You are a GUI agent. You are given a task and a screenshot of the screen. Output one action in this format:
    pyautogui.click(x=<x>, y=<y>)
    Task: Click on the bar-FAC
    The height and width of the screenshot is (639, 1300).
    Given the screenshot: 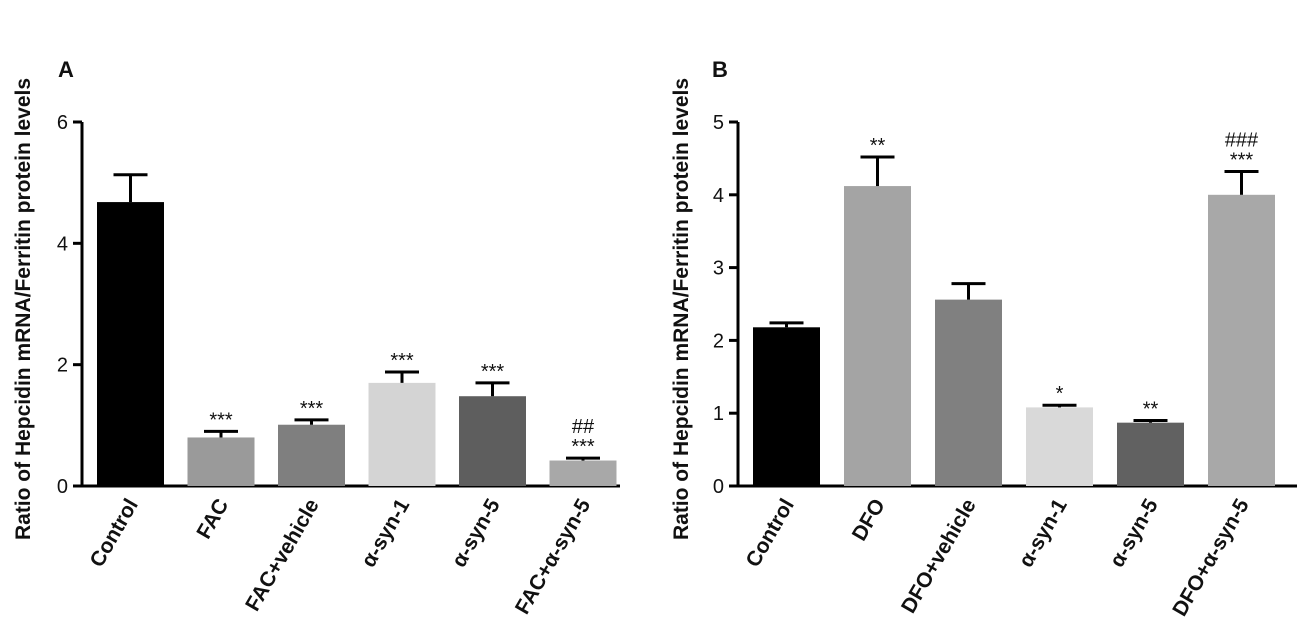 What is the action you would take?
    pyautogui.click(x=221, y=461)
    